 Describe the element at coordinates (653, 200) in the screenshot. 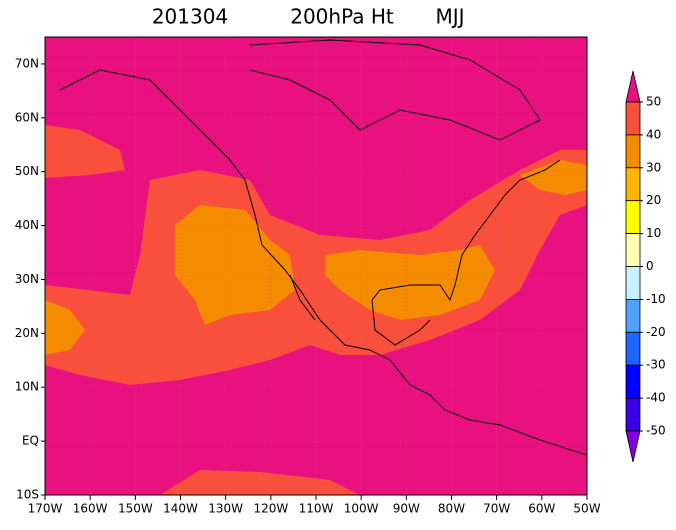

I see `colorbar-label: 20` at that location.